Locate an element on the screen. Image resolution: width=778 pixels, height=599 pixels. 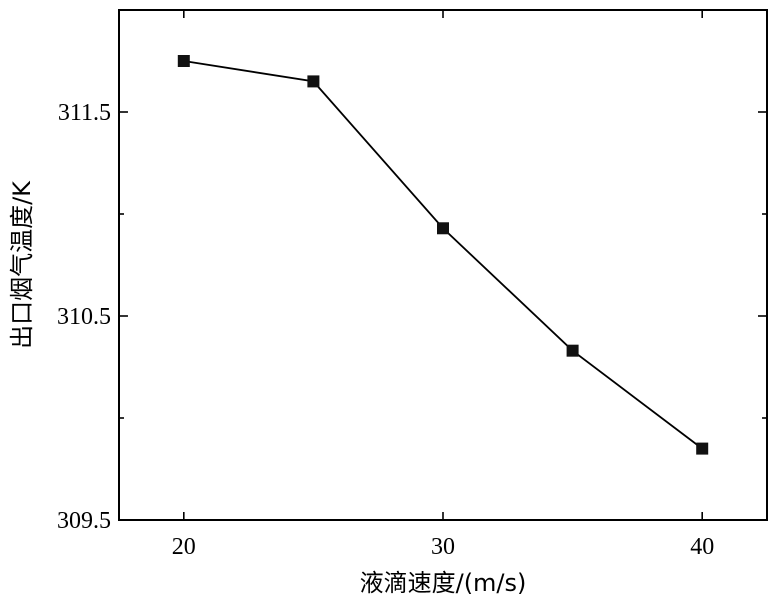
x-axis-title: 液滴速度/(m/s) is located at coordinates (443, 583).